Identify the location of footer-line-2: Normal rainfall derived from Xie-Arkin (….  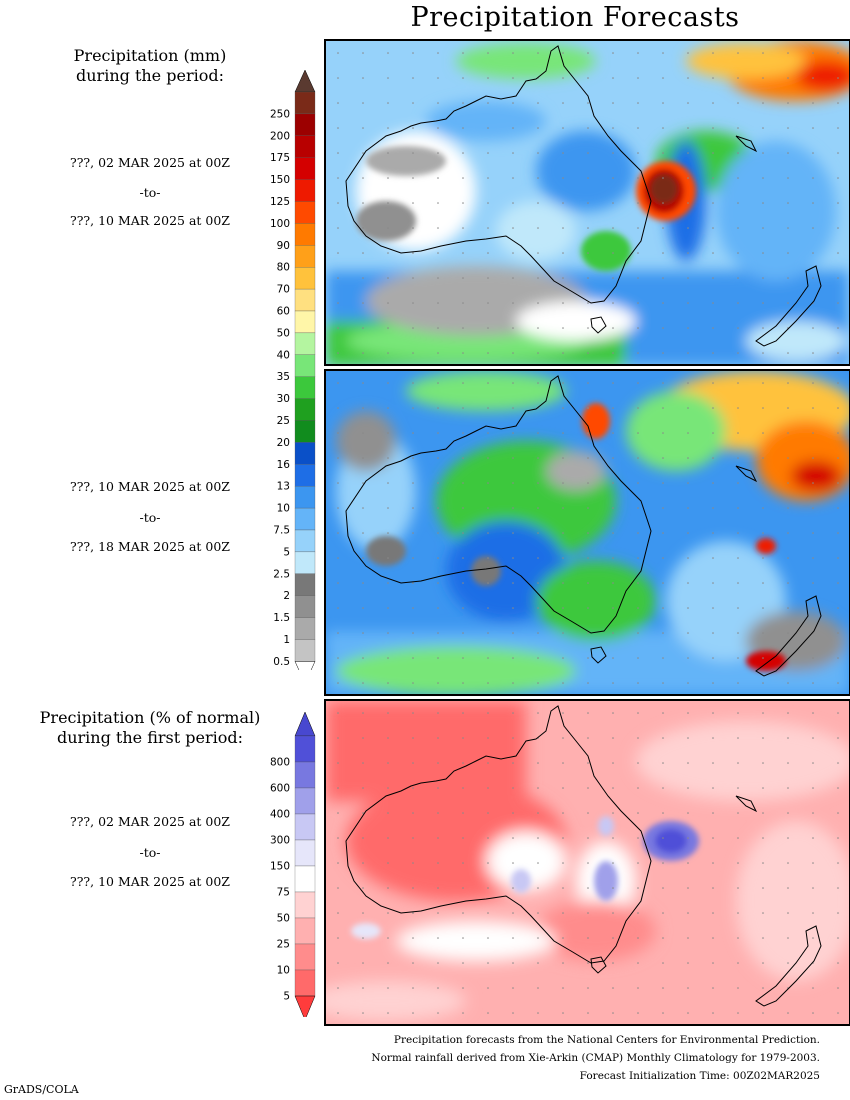
(595, 1058).